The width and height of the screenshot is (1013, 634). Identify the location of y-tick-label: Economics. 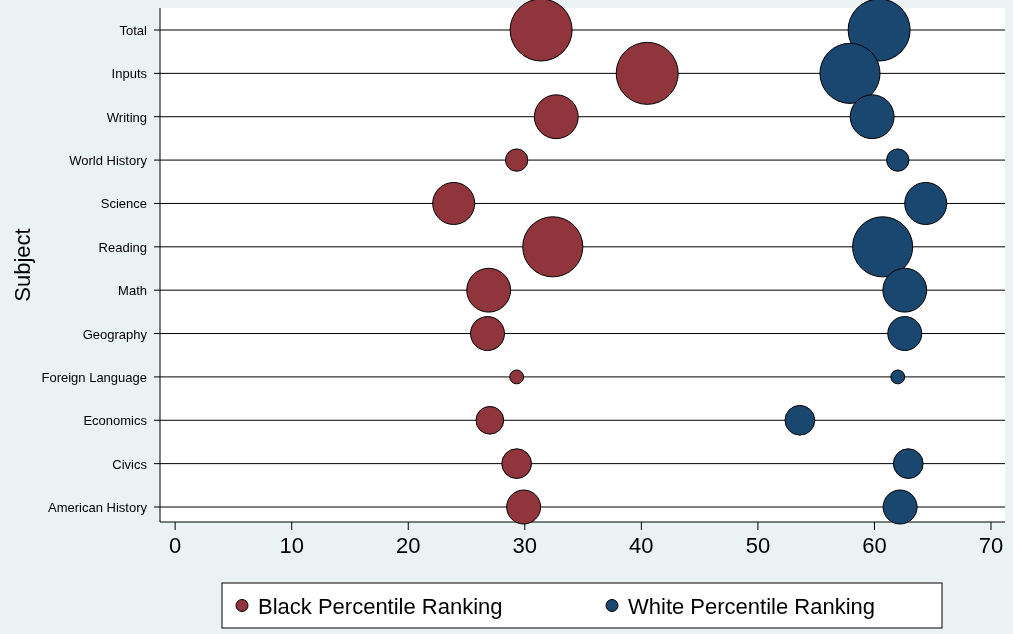
(115, 421).